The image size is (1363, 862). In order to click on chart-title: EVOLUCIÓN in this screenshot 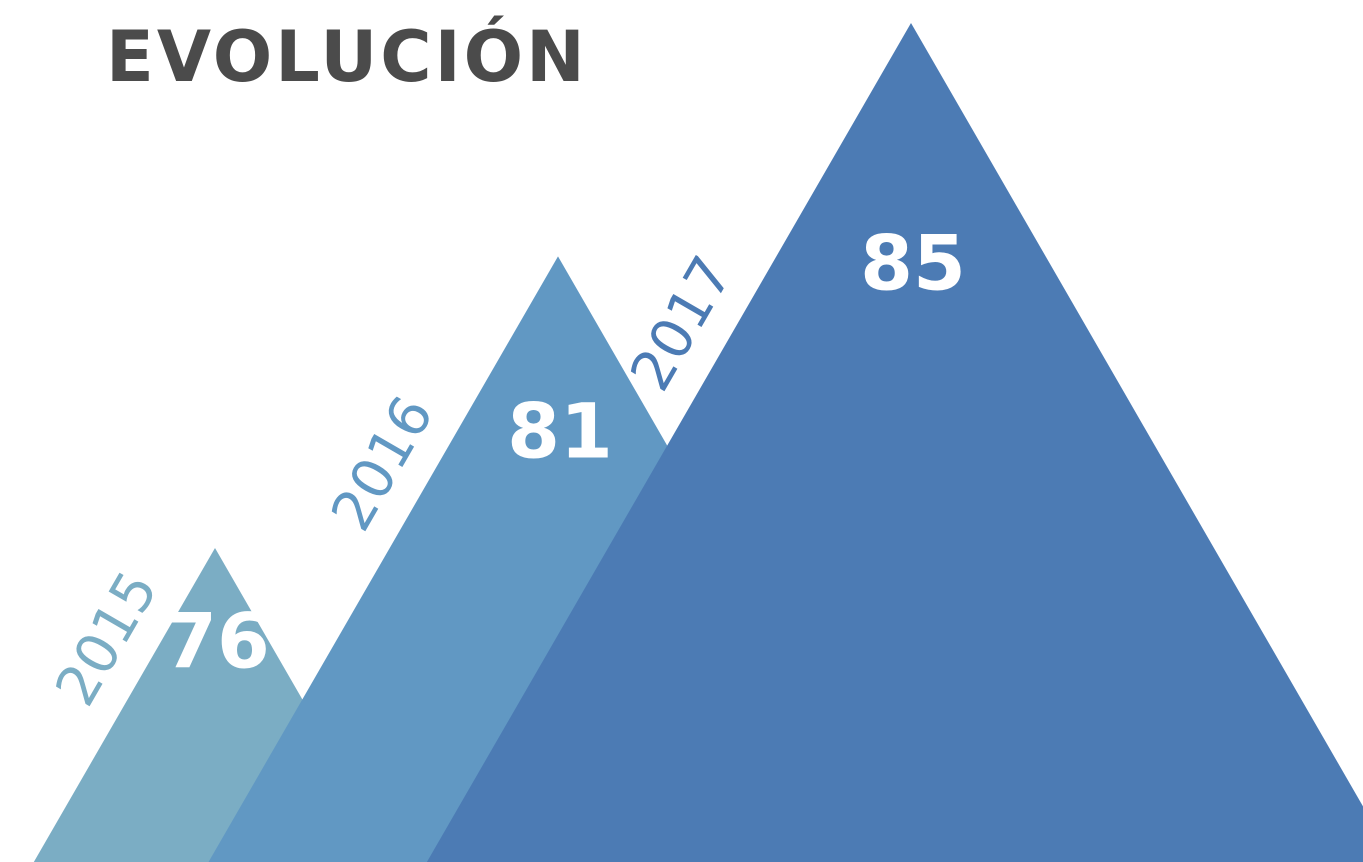, I will do `click(347, 57)`.